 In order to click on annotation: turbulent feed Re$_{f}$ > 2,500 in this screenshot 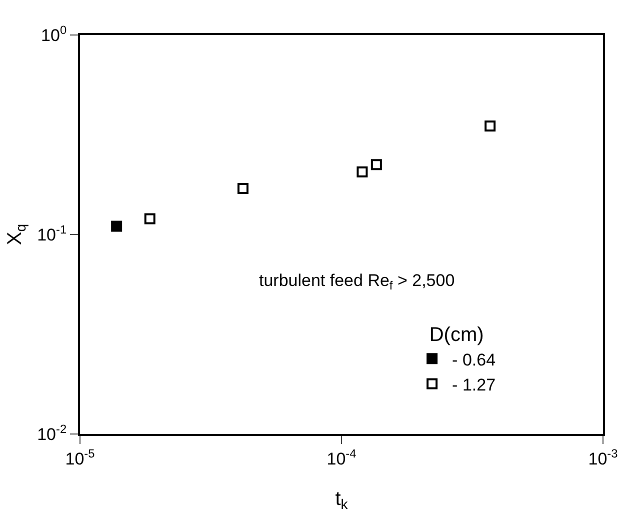, I will do `click(357, 282)`.